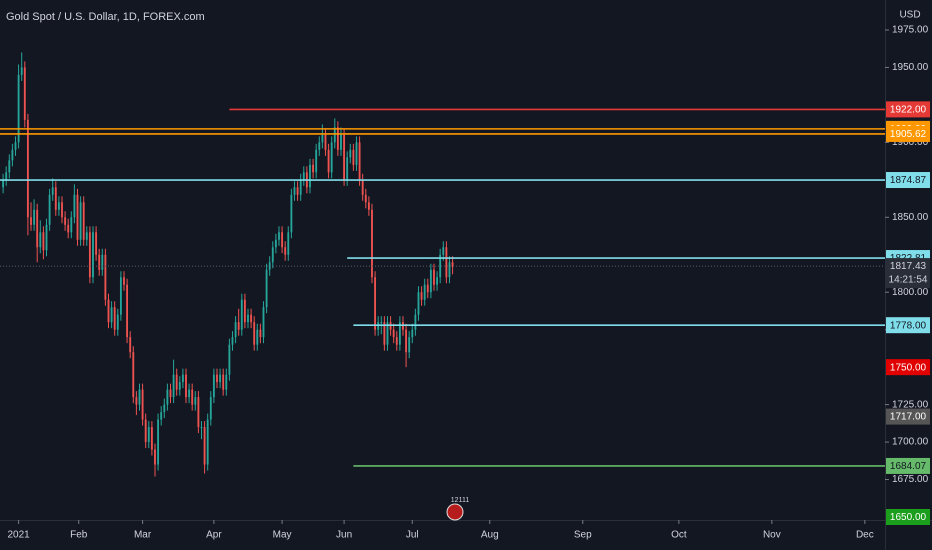  I want to click on x-tick-label: Jul, so click(412, 535).